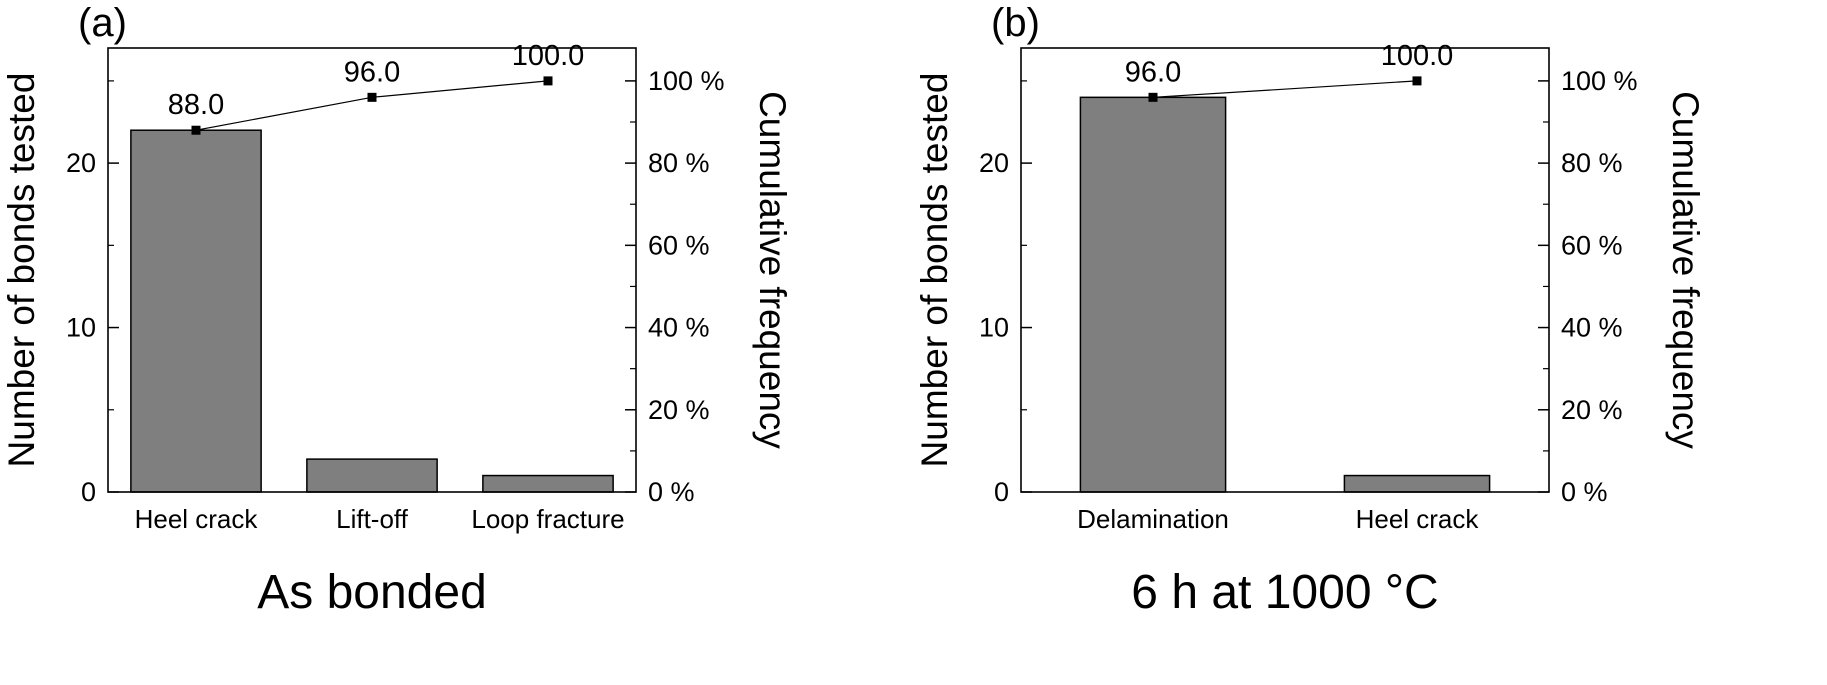 This screenshot has height=685, width=1827. What do you see at coordinates (1015, 23) in the screenshot?
I see `panel-label: (b)` at bounding box center [1015, 23].